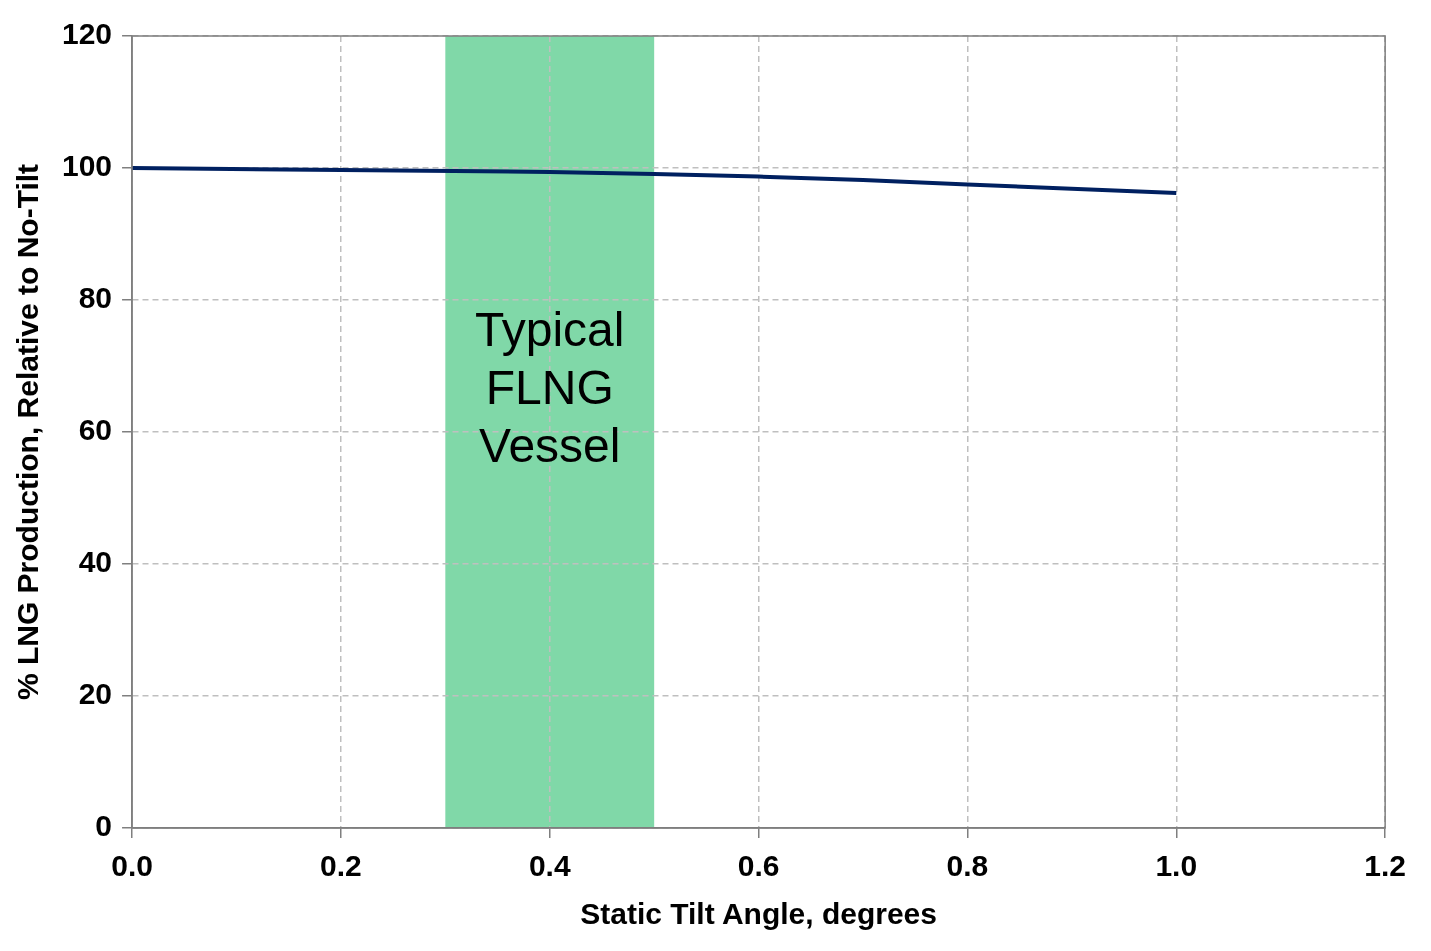 The width and height of the screenshot is (1431, 951). What do you see at coordinates (28, 432) in the screenshot?
I see `y-axis-title: % LNG Production, Relative to No-Tilt` at bounding box center [28, 432].